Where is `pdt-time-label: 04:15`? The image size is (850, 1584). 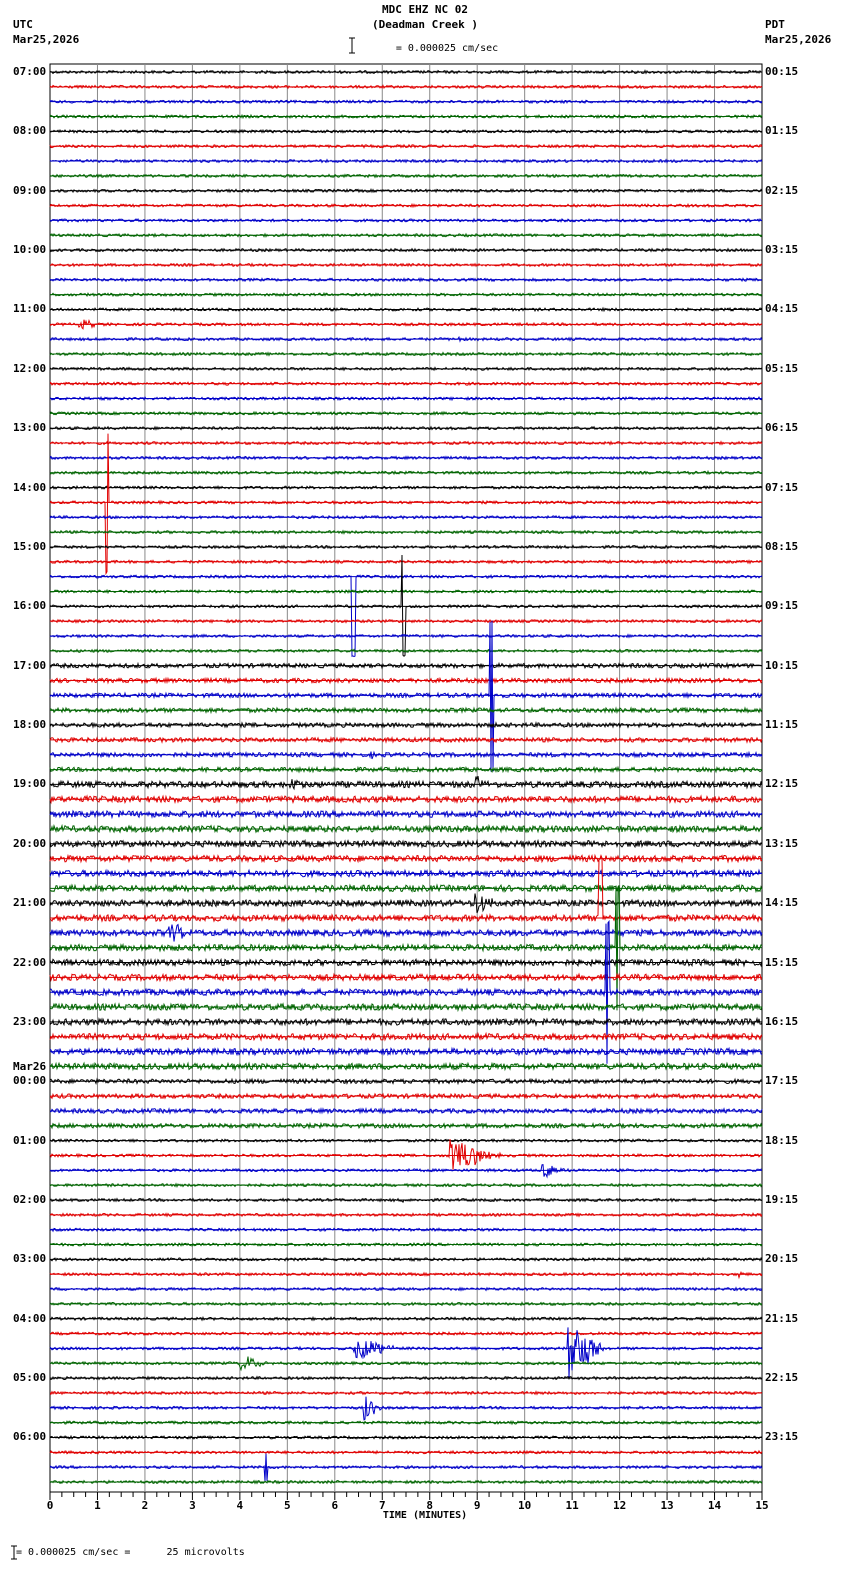
pdt-time-label: 04:15 is located at coordinates (782, 309).